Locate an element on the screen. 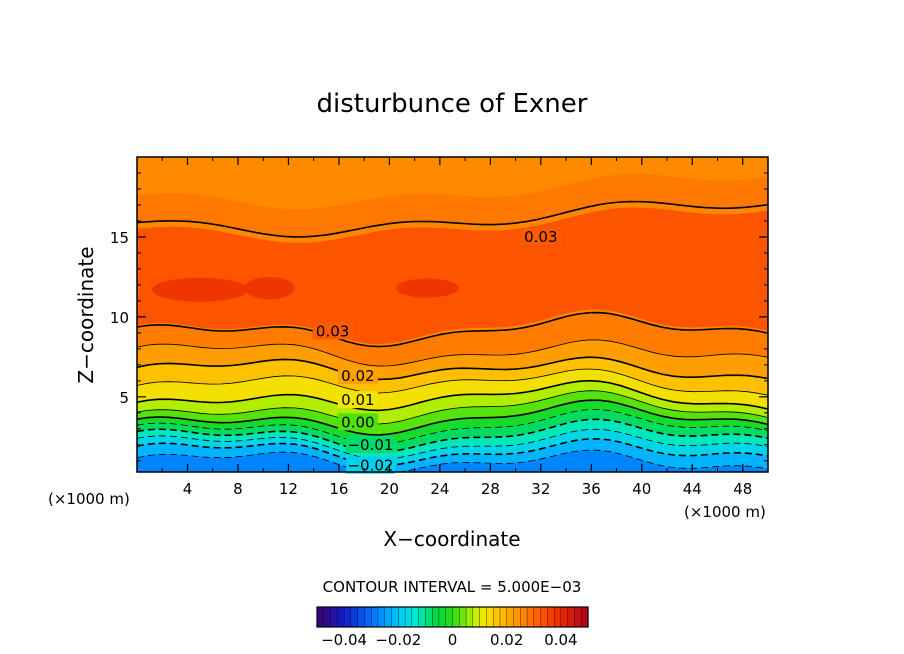  contour-interval-label: CONTOUR INTERVAL = 5.000E−03 is located at coordinates (452, 587).